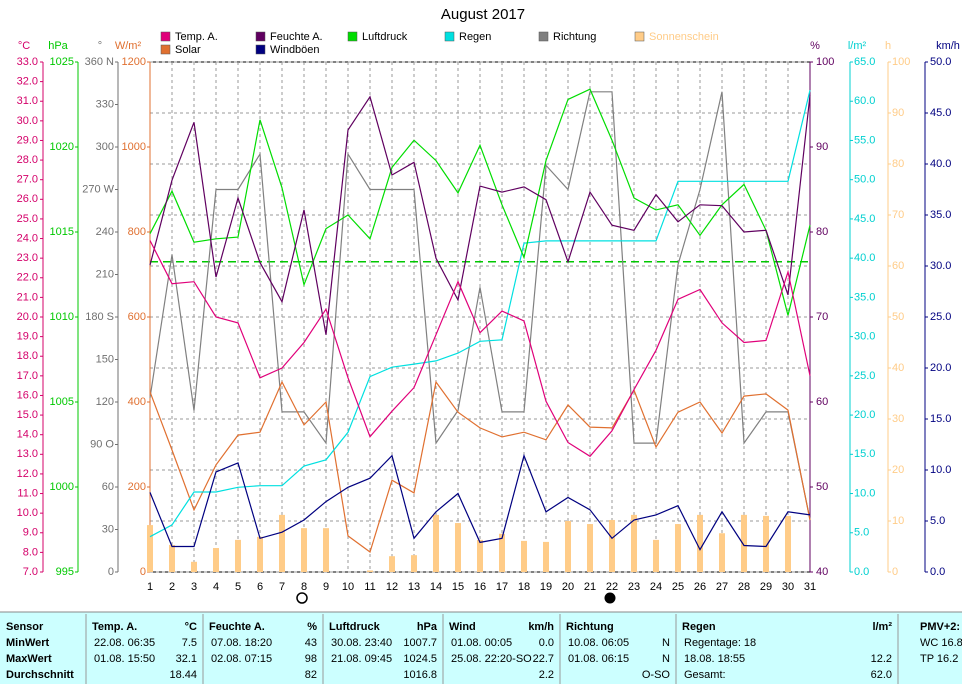 The image size is (962, 684). What do you see at coordinates (100, 46) in the screenshot?
I see `axis-unit: °` at bounding box center [100, 46].